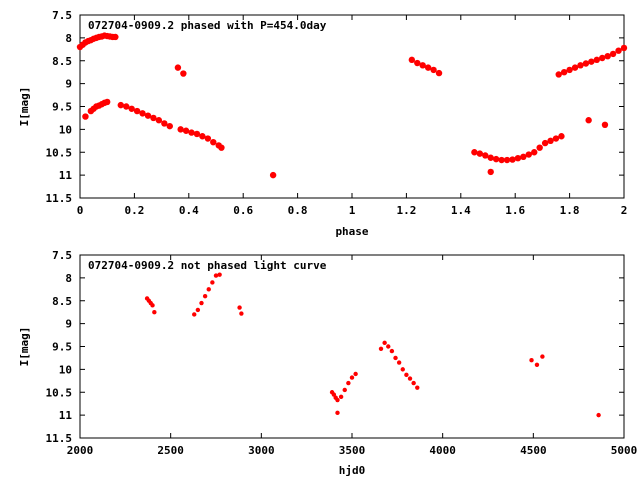 The height and width of the screenshot is (480, 640). Describe the element at coordinates (243, 210) in the screenshot. I see `x-tick-label: 0.6` at that location.